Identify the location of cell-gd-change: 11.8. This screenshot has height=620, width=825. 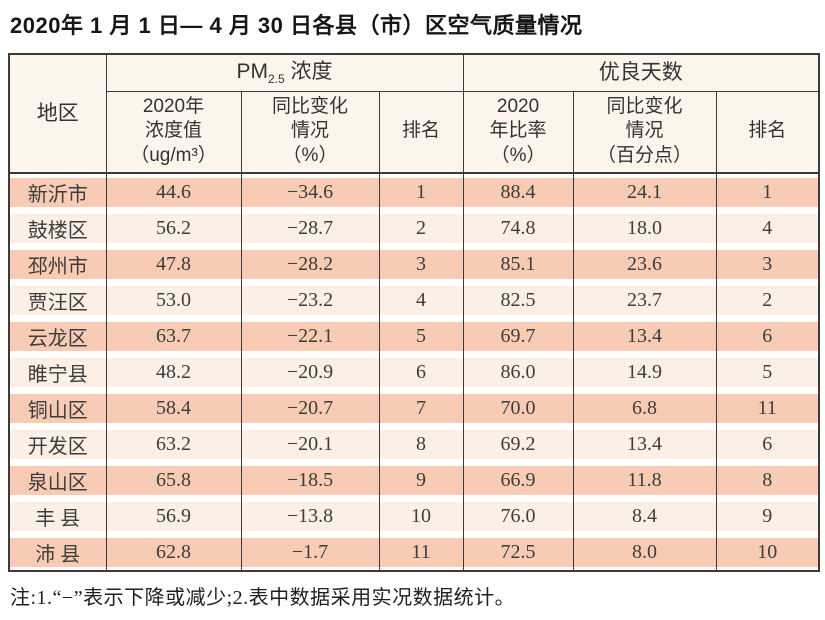
(644, 480).